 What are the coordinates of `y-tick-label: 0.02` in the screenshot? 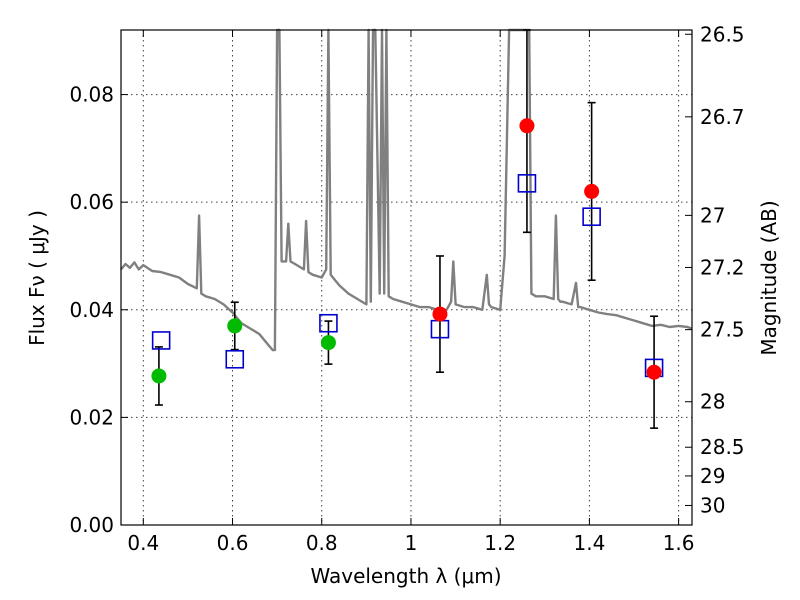 It's located at (91, 417).